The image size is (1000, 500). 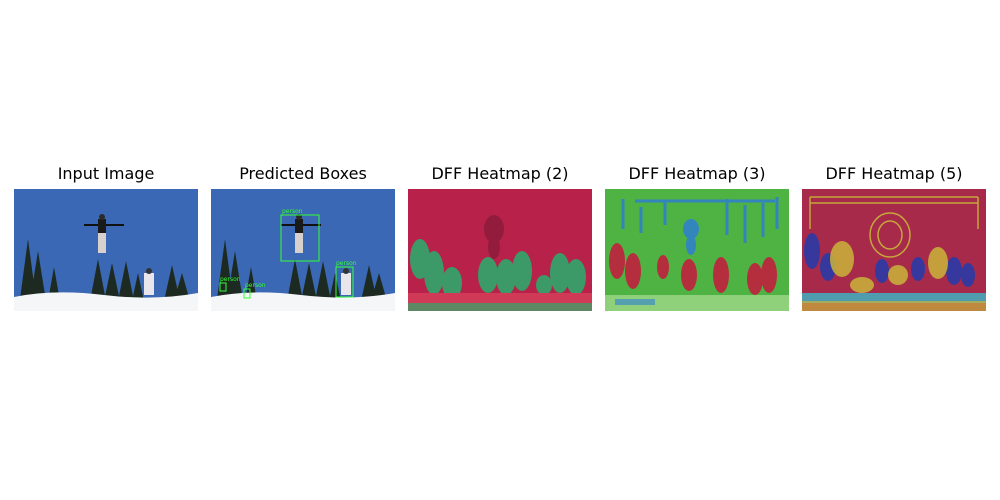 I want to click on dff-heatmap-2-image, so click(x=500, y=250).